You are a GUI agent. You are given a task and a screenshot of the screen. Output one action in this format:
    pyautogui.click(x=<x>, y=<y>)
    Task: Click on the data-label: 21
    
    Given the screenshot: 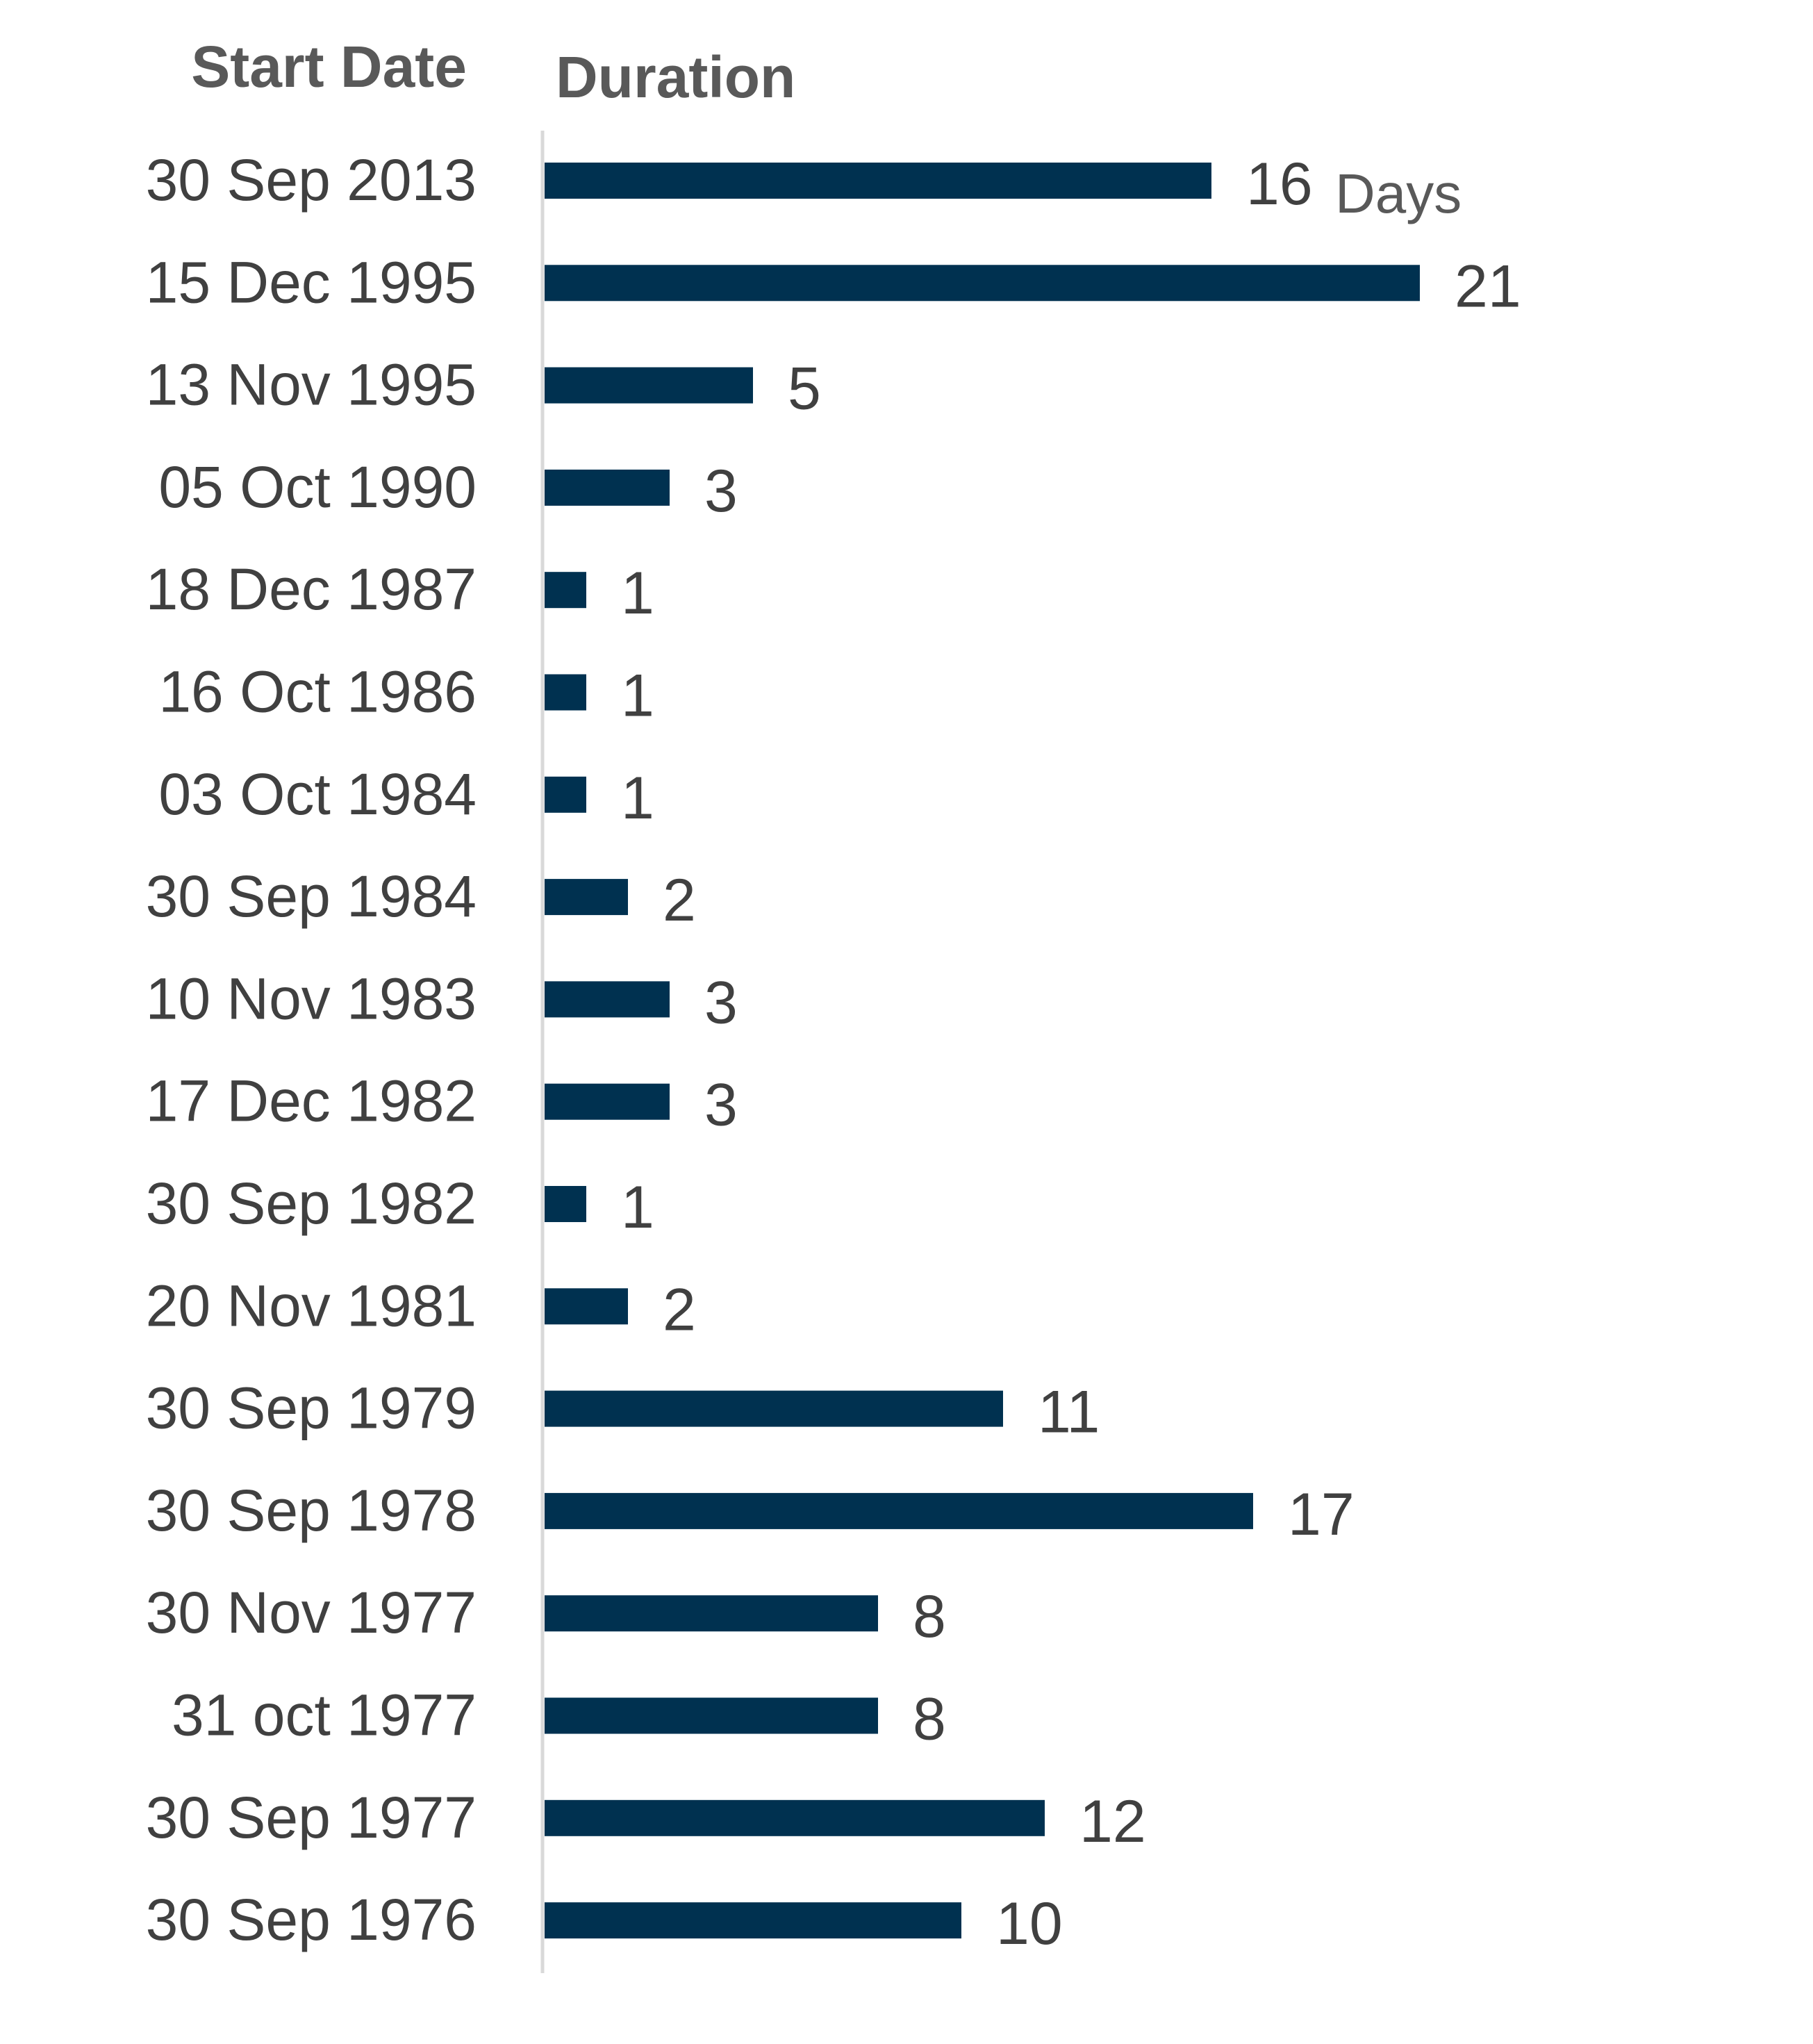 What is the action you would take?
    pyautogui.click(x=1488, y=286)
    